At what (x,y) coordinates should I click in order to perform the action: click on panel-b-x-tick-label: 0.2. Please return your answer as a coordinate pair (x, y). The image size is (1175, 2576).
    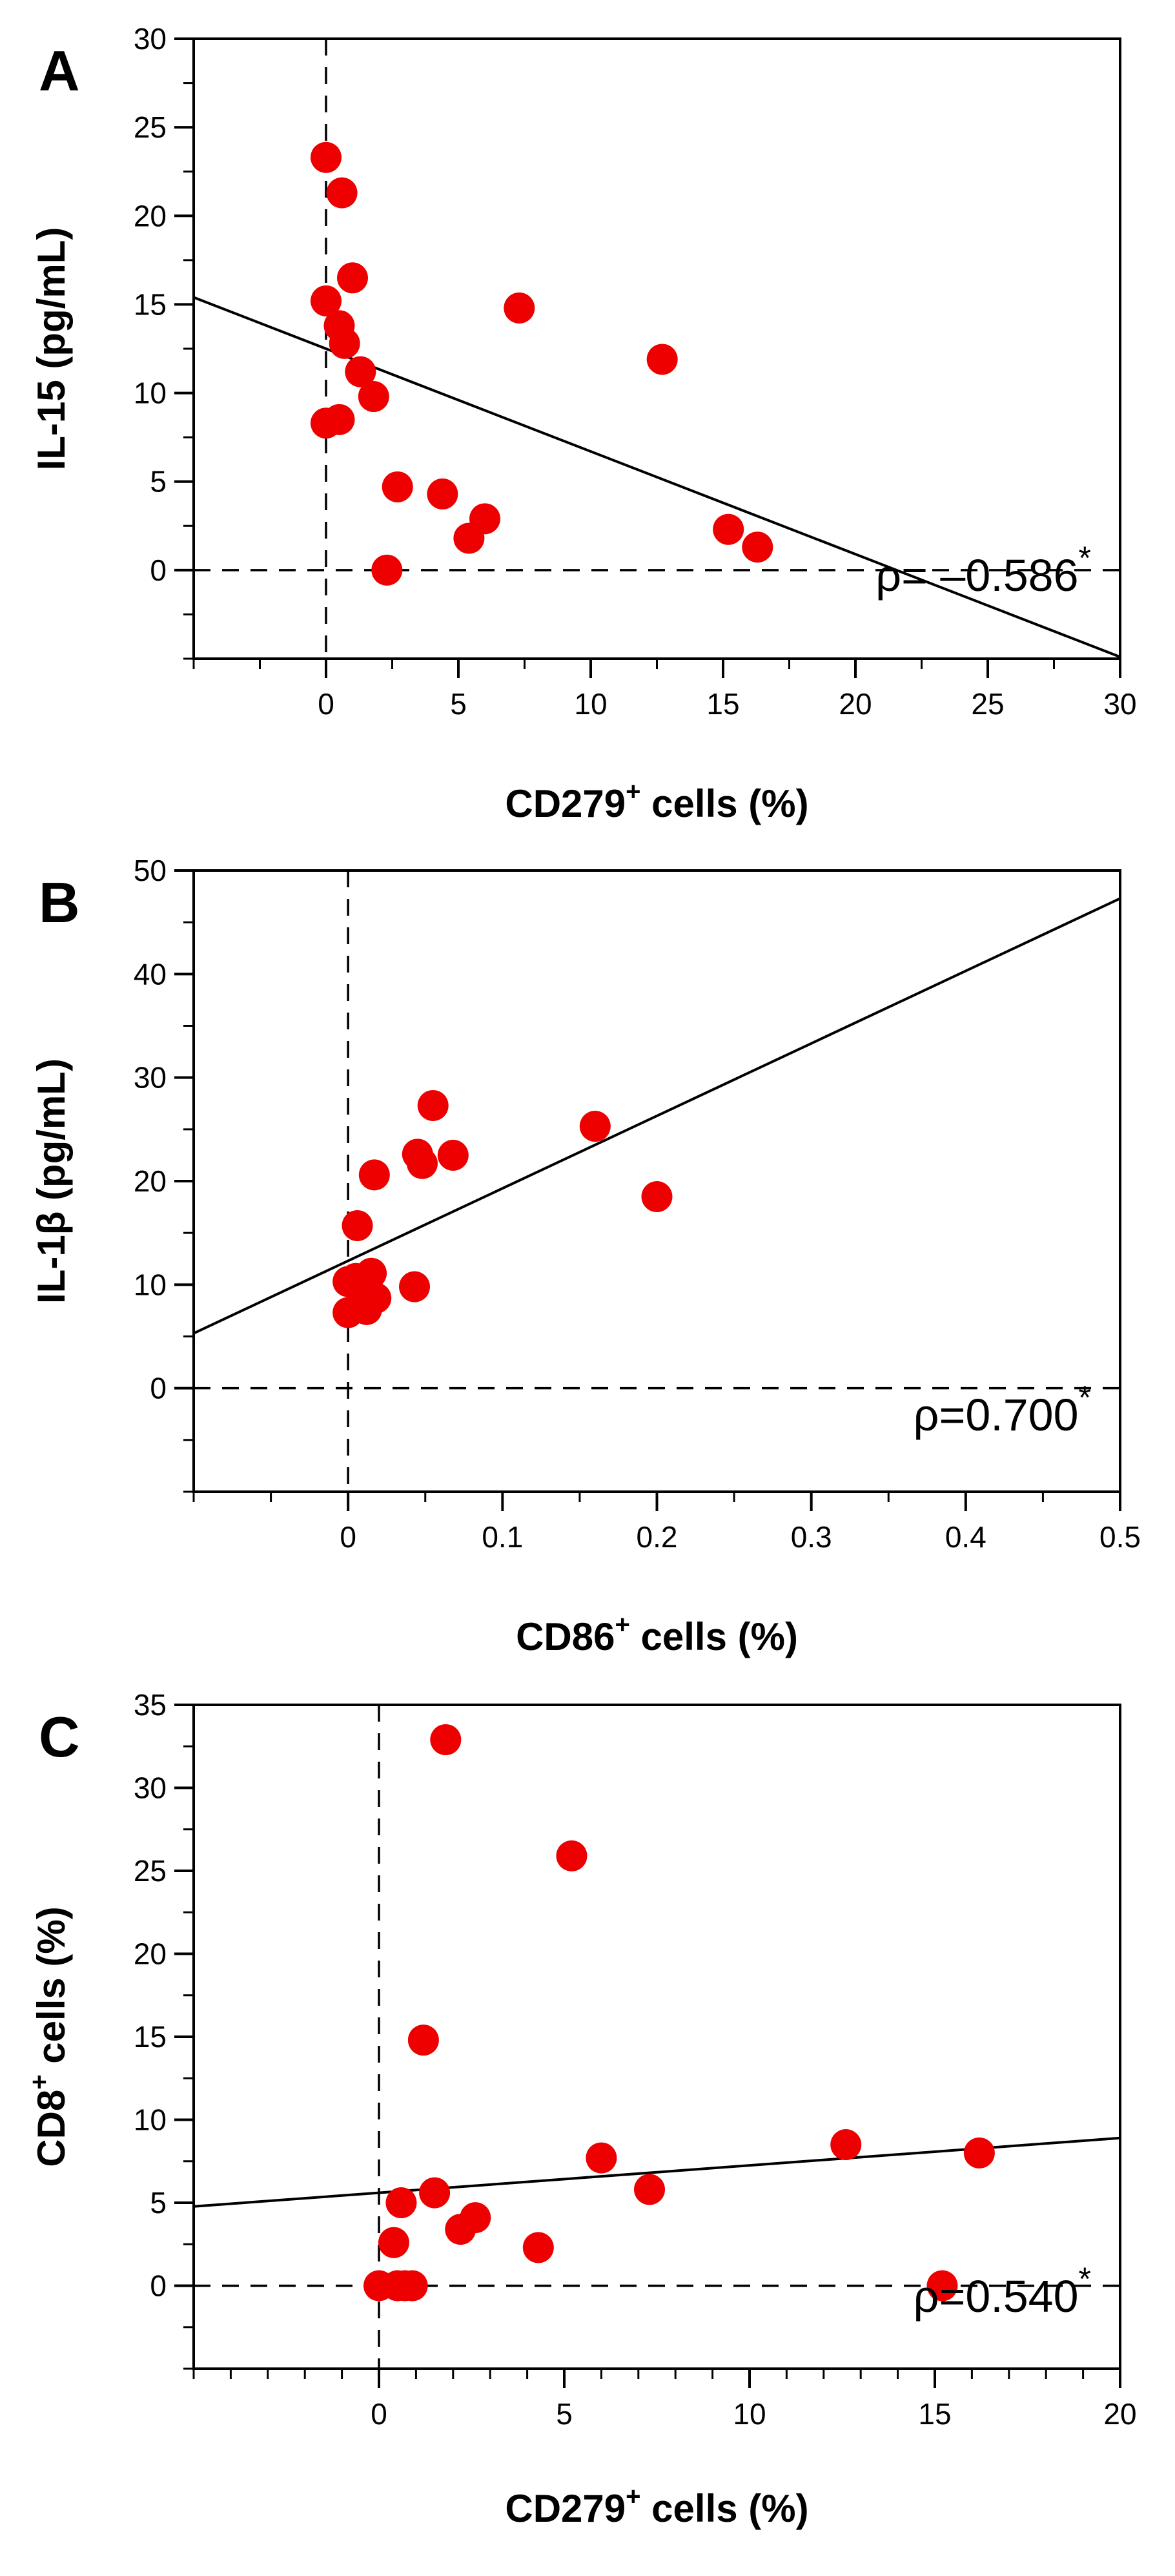
    Looking at the image, I should click on (658, 1537).